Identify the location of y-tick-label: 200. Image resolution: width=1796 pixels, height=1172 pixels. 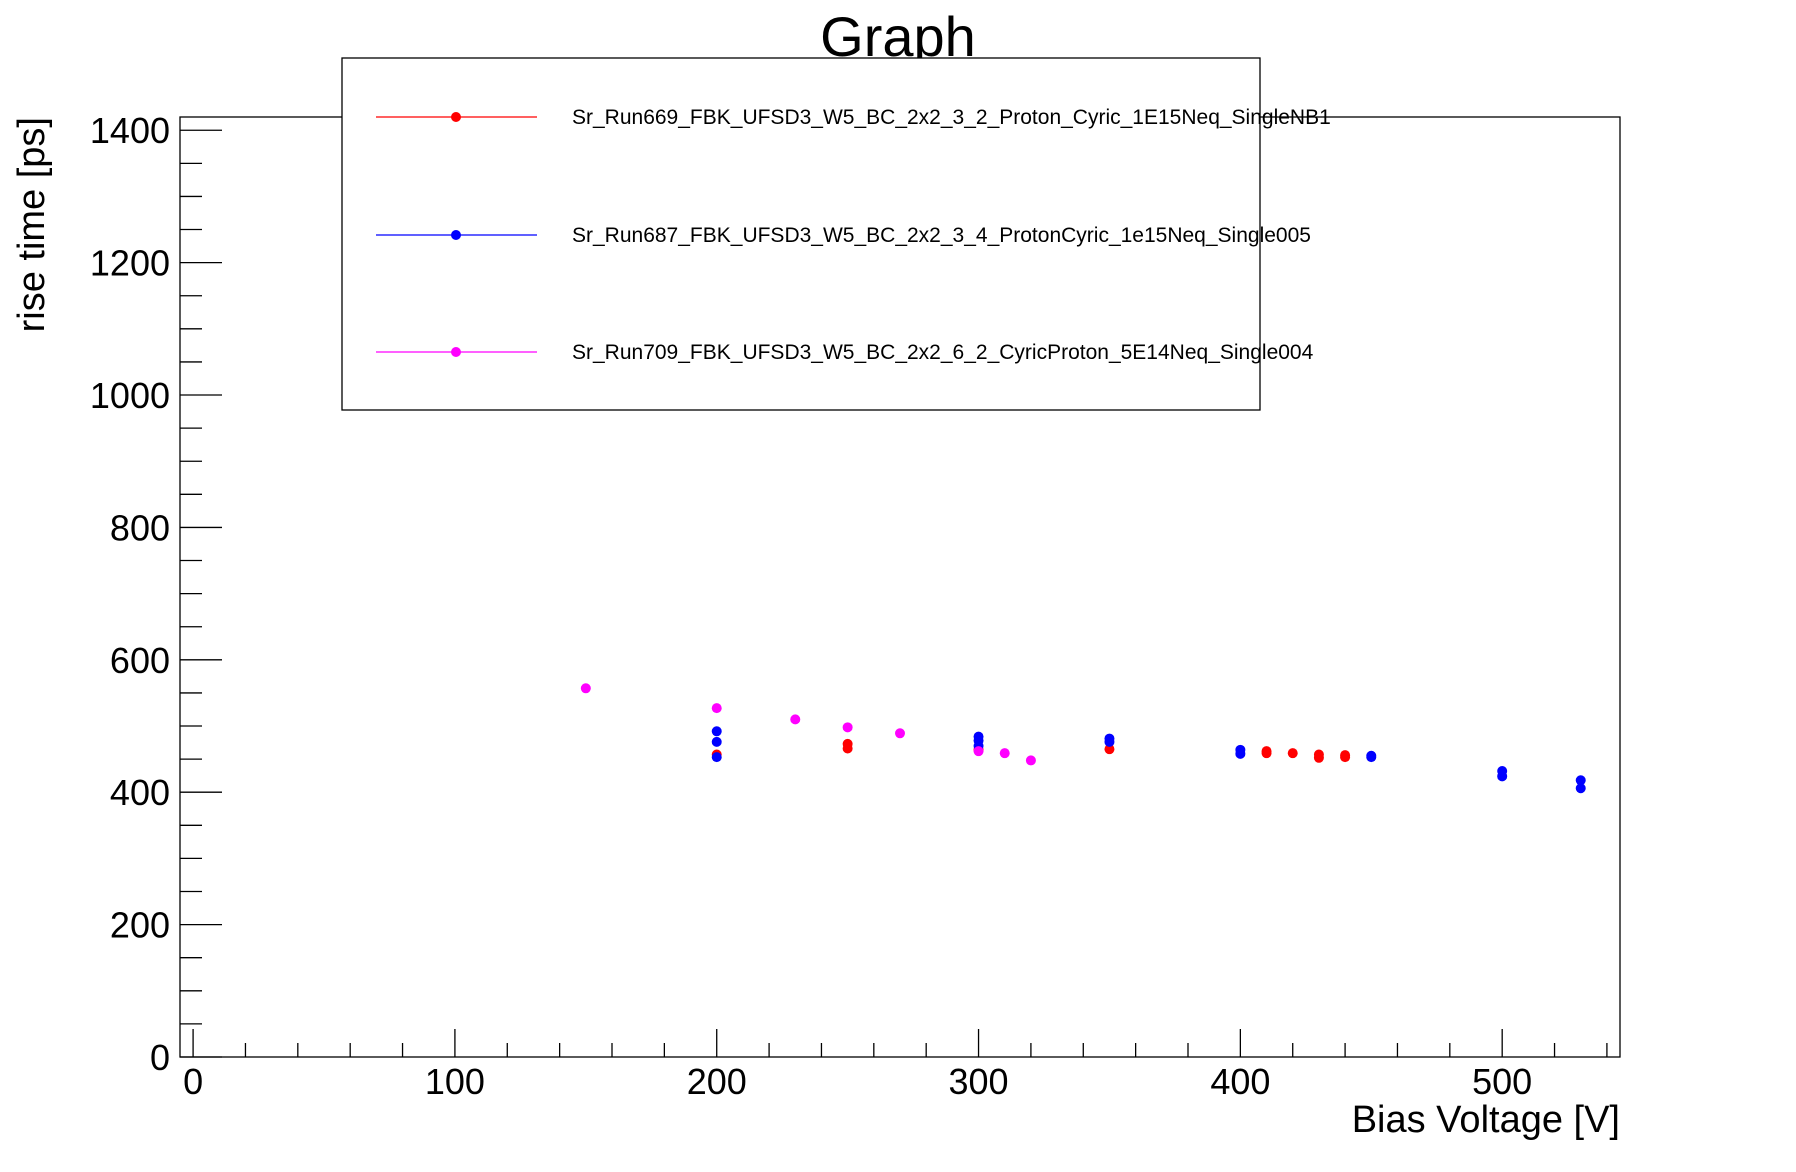
(140, 925).